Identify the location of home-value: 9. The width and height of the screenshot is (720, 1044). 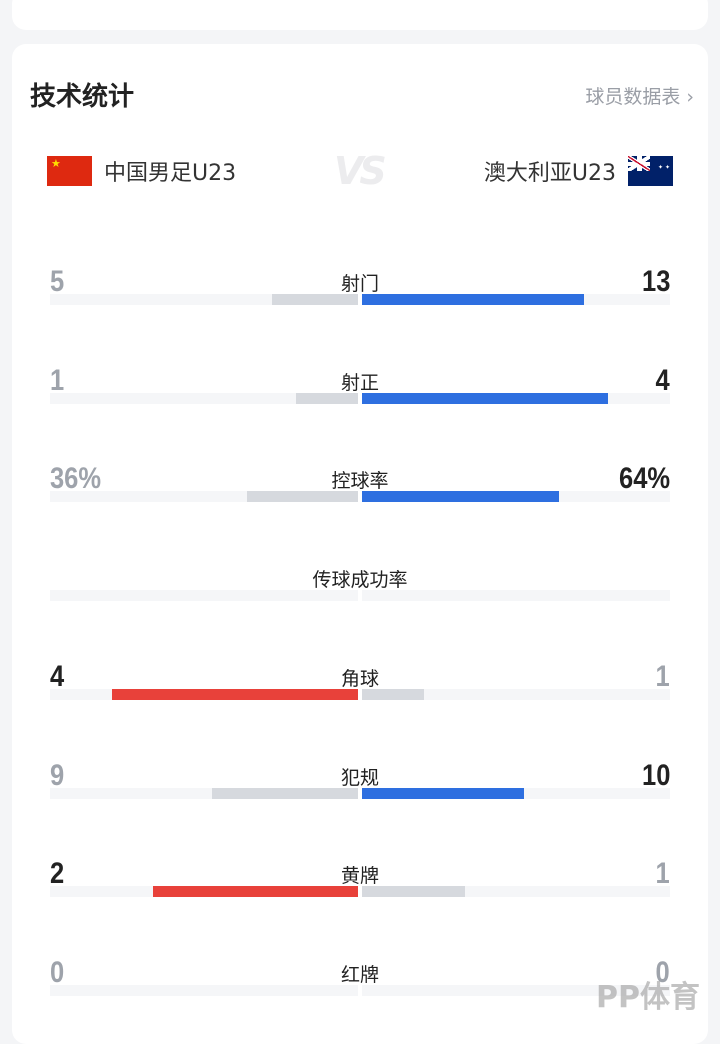
(57, 775).